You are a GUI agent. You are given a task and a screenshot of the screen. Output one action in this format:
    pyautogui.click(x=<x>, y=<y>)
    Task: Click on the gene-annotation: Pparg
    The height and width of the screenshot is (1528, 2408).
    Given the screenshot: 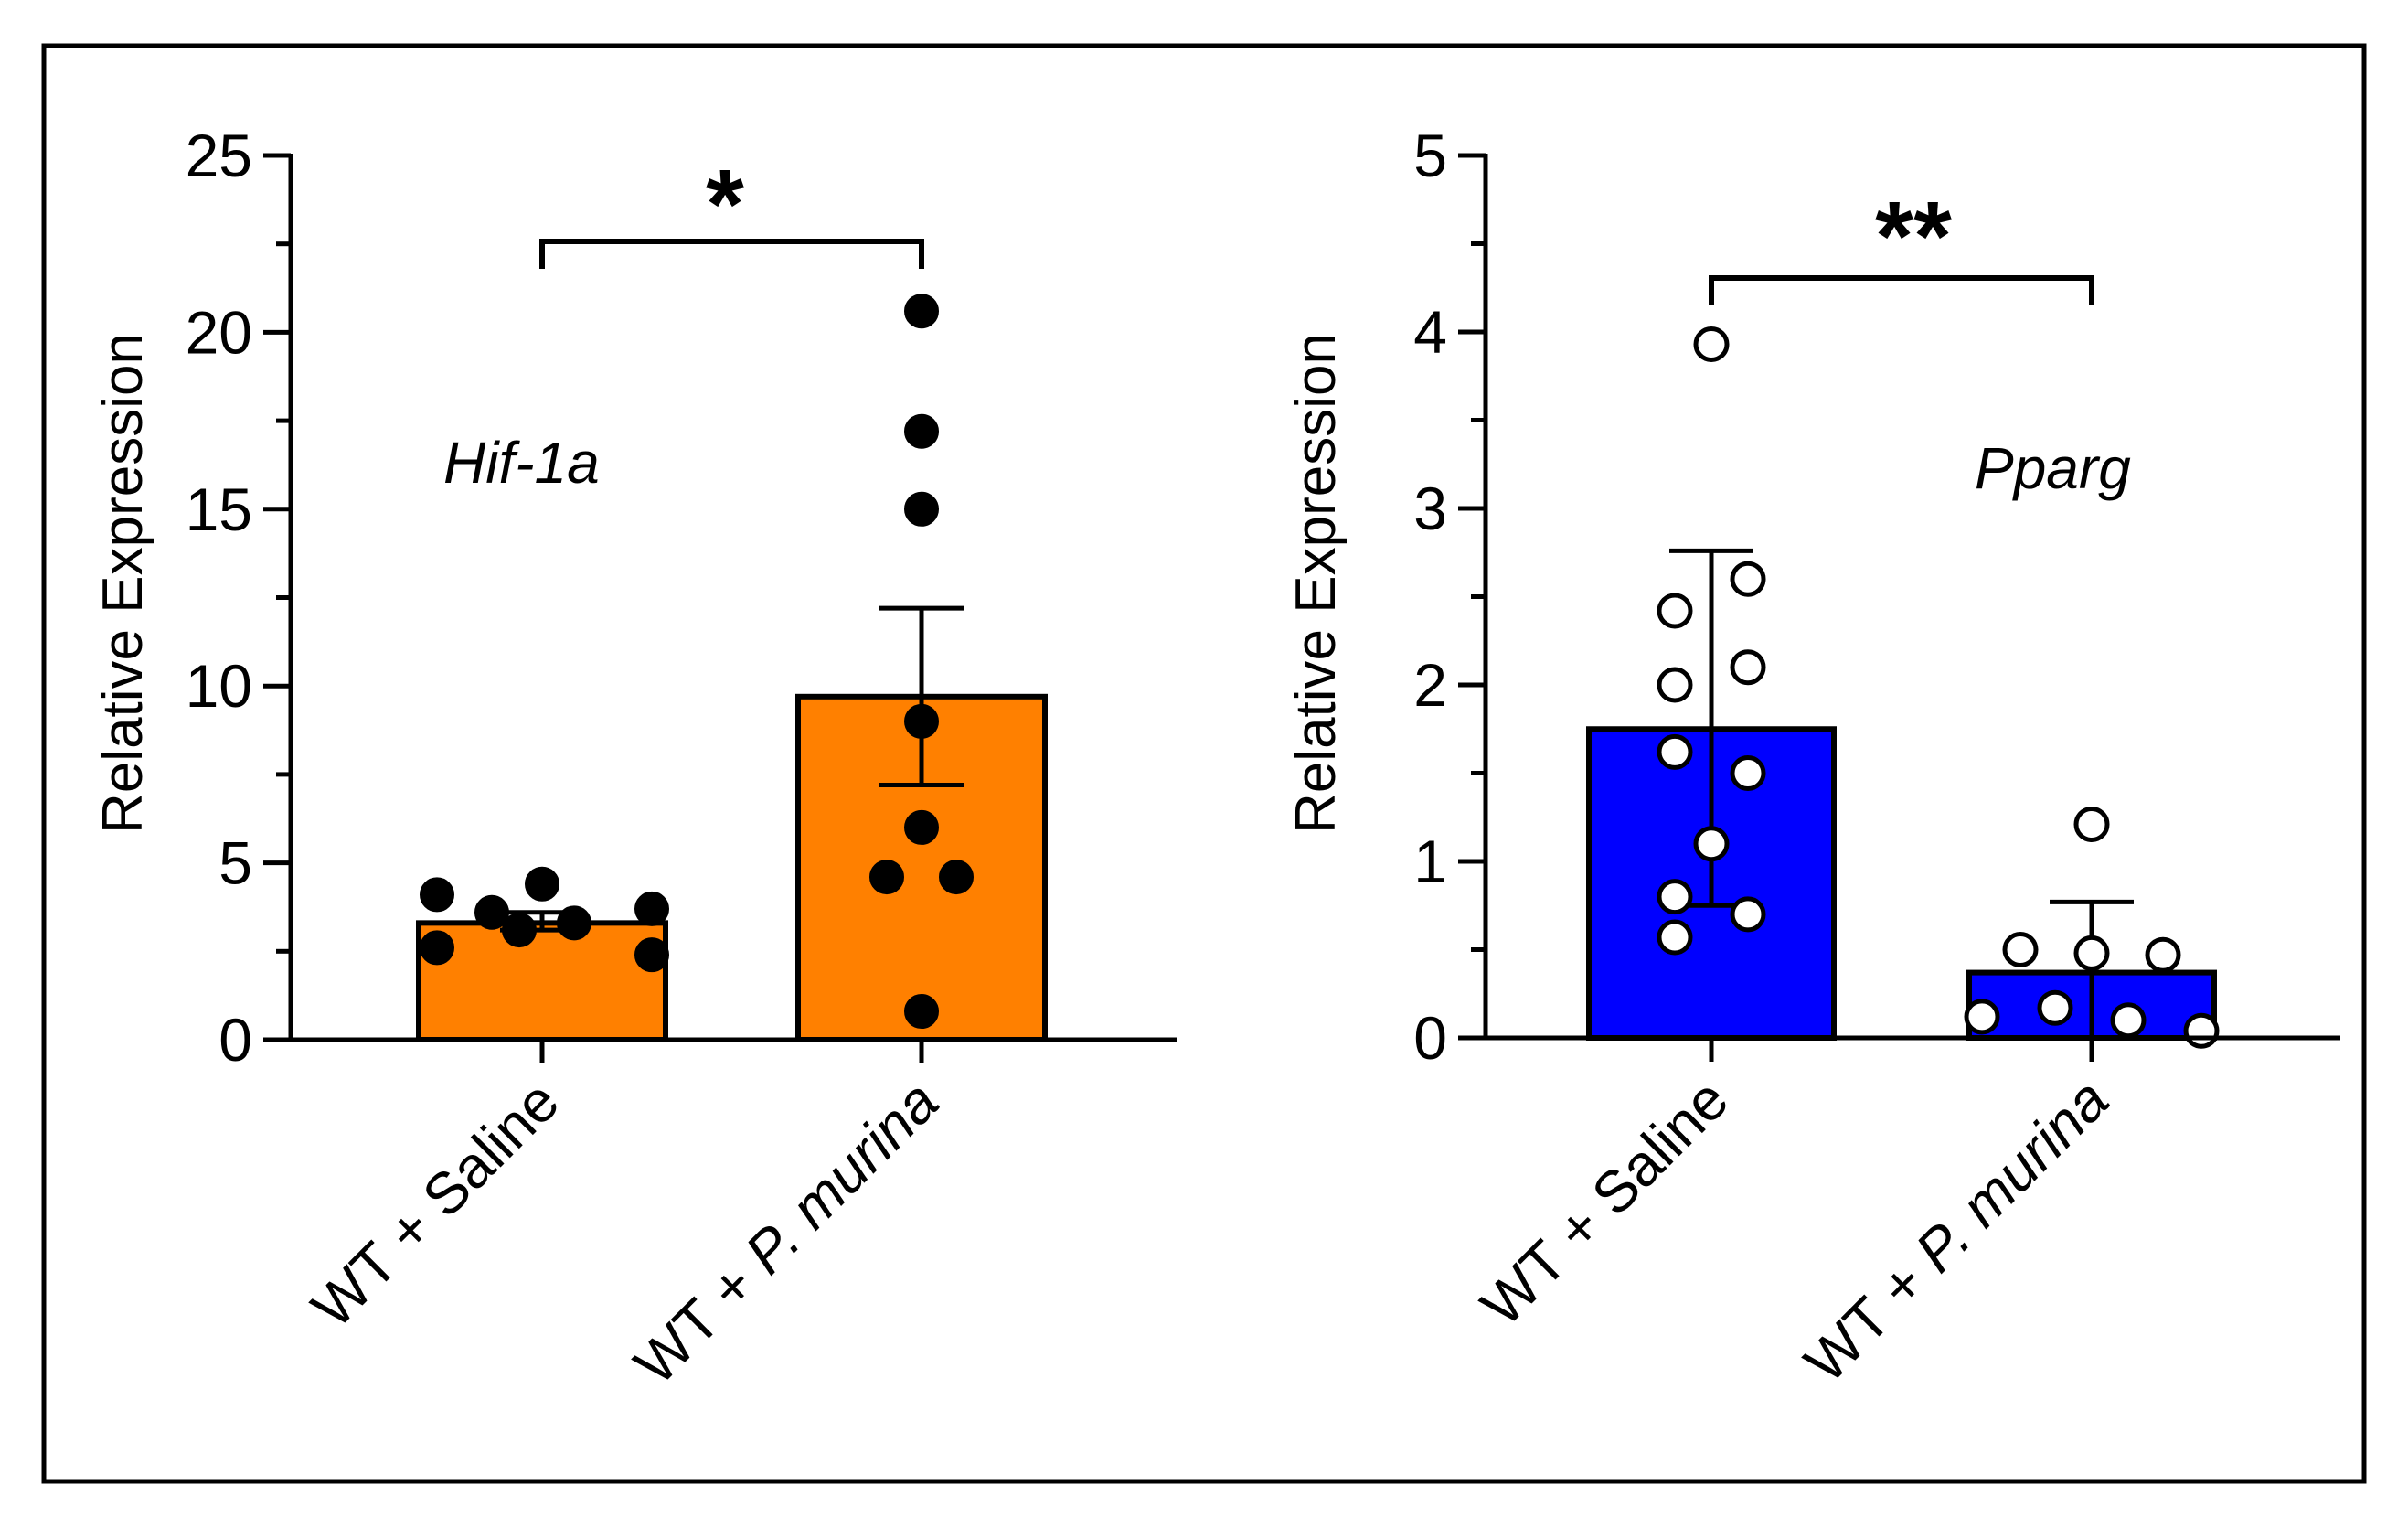 What is the action you would take?
    pyautogui.click(x=2053, y=468)
    